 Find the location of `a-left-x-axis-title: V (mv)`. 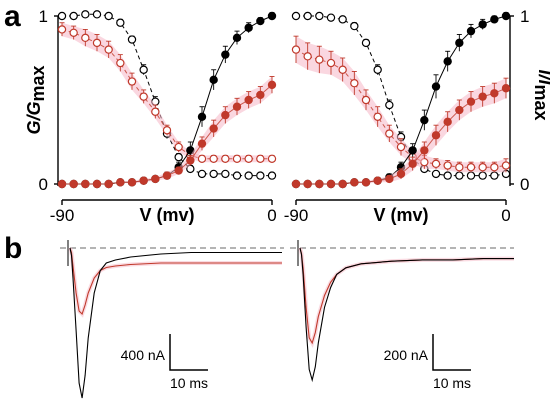

a-left-x-axis-title: V (mv) is located at coordinates (166, 215).